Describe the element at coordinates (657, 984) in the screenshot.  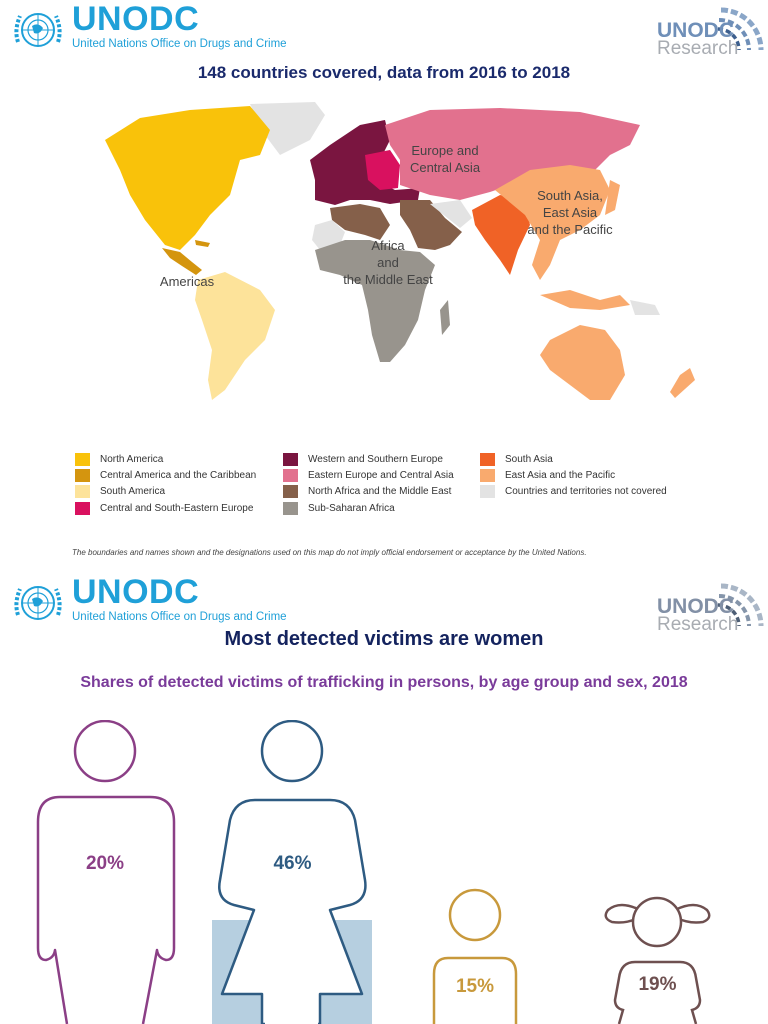
I see `value-girls: 19%` at that location.